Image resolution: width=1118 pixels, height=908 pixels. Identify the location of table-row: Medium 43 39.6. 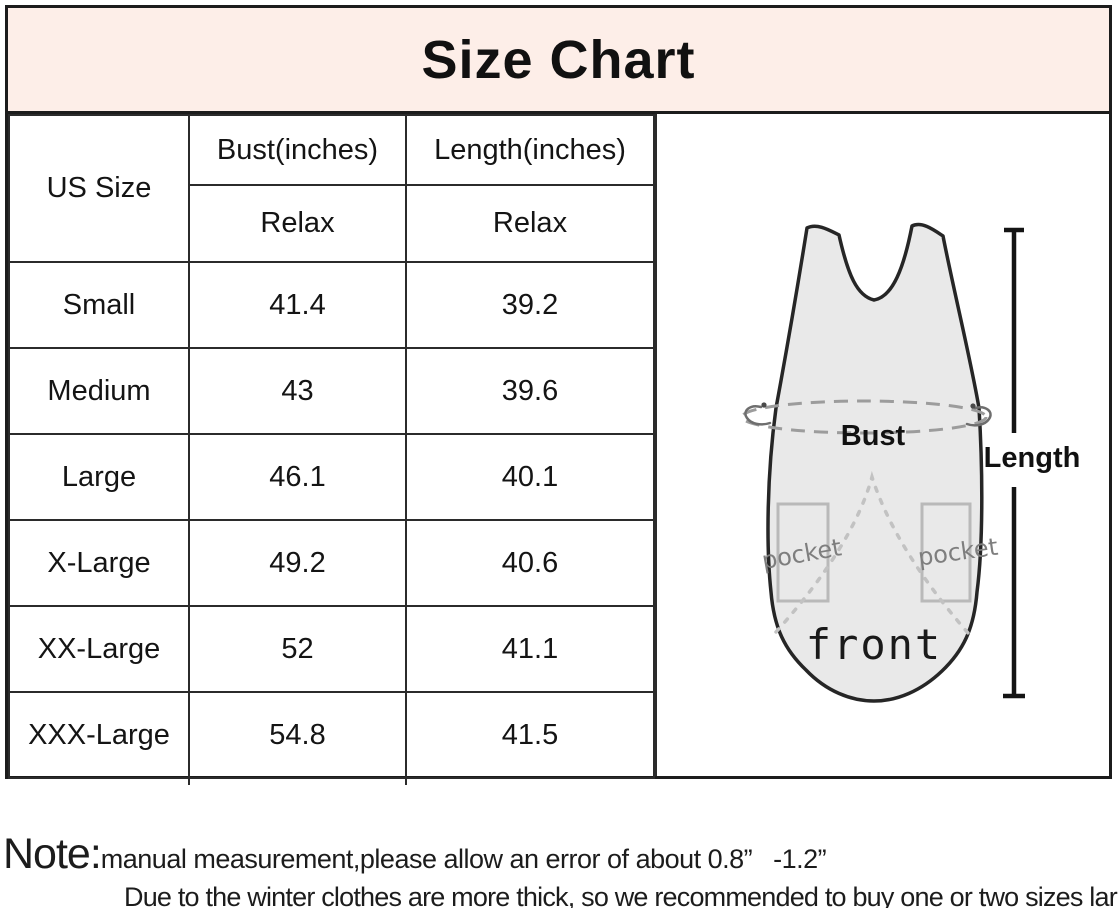
(331, 391).